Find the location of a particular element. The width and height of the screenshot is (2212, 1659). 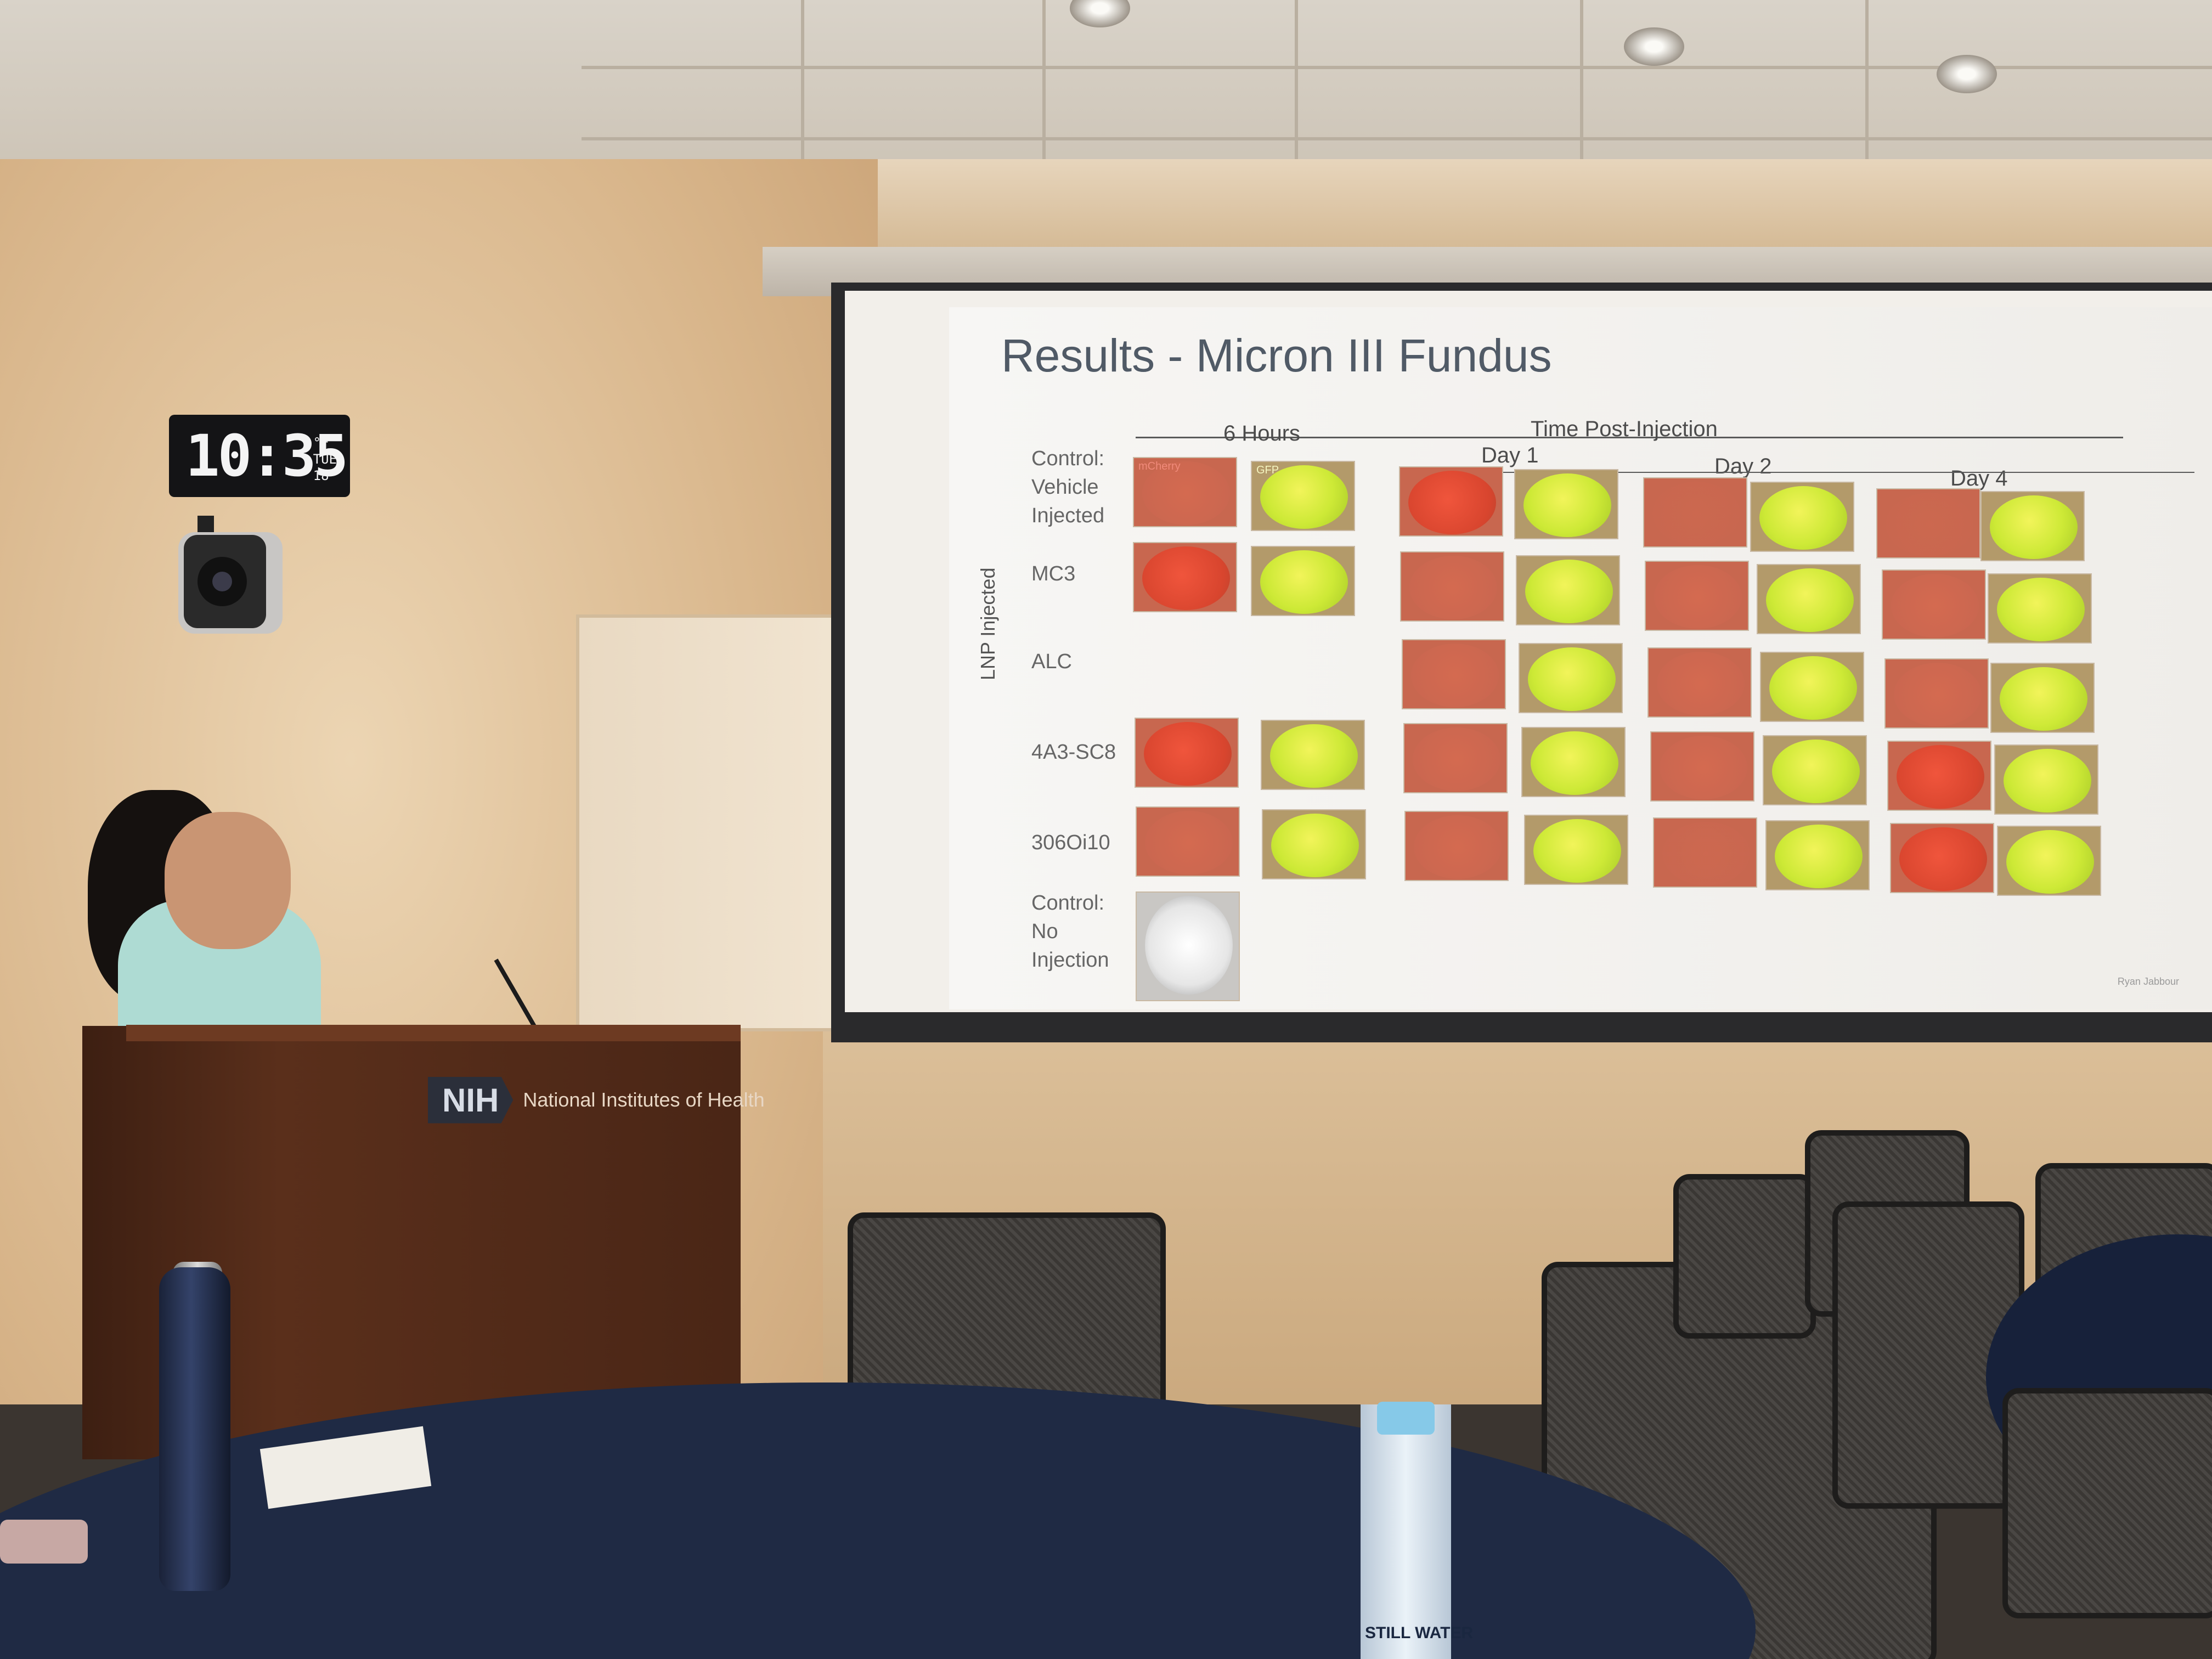

header-6-hours: 6 Hours is located at coordinates (1262, 433).